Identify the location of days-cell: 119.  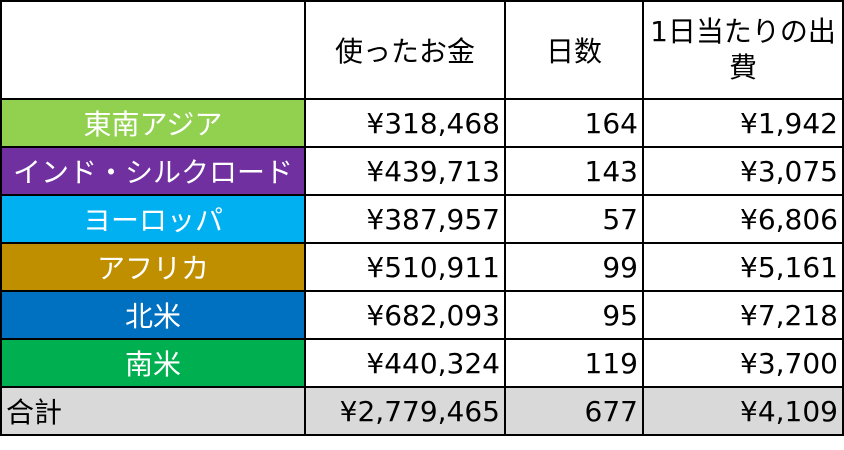
(574, 363).